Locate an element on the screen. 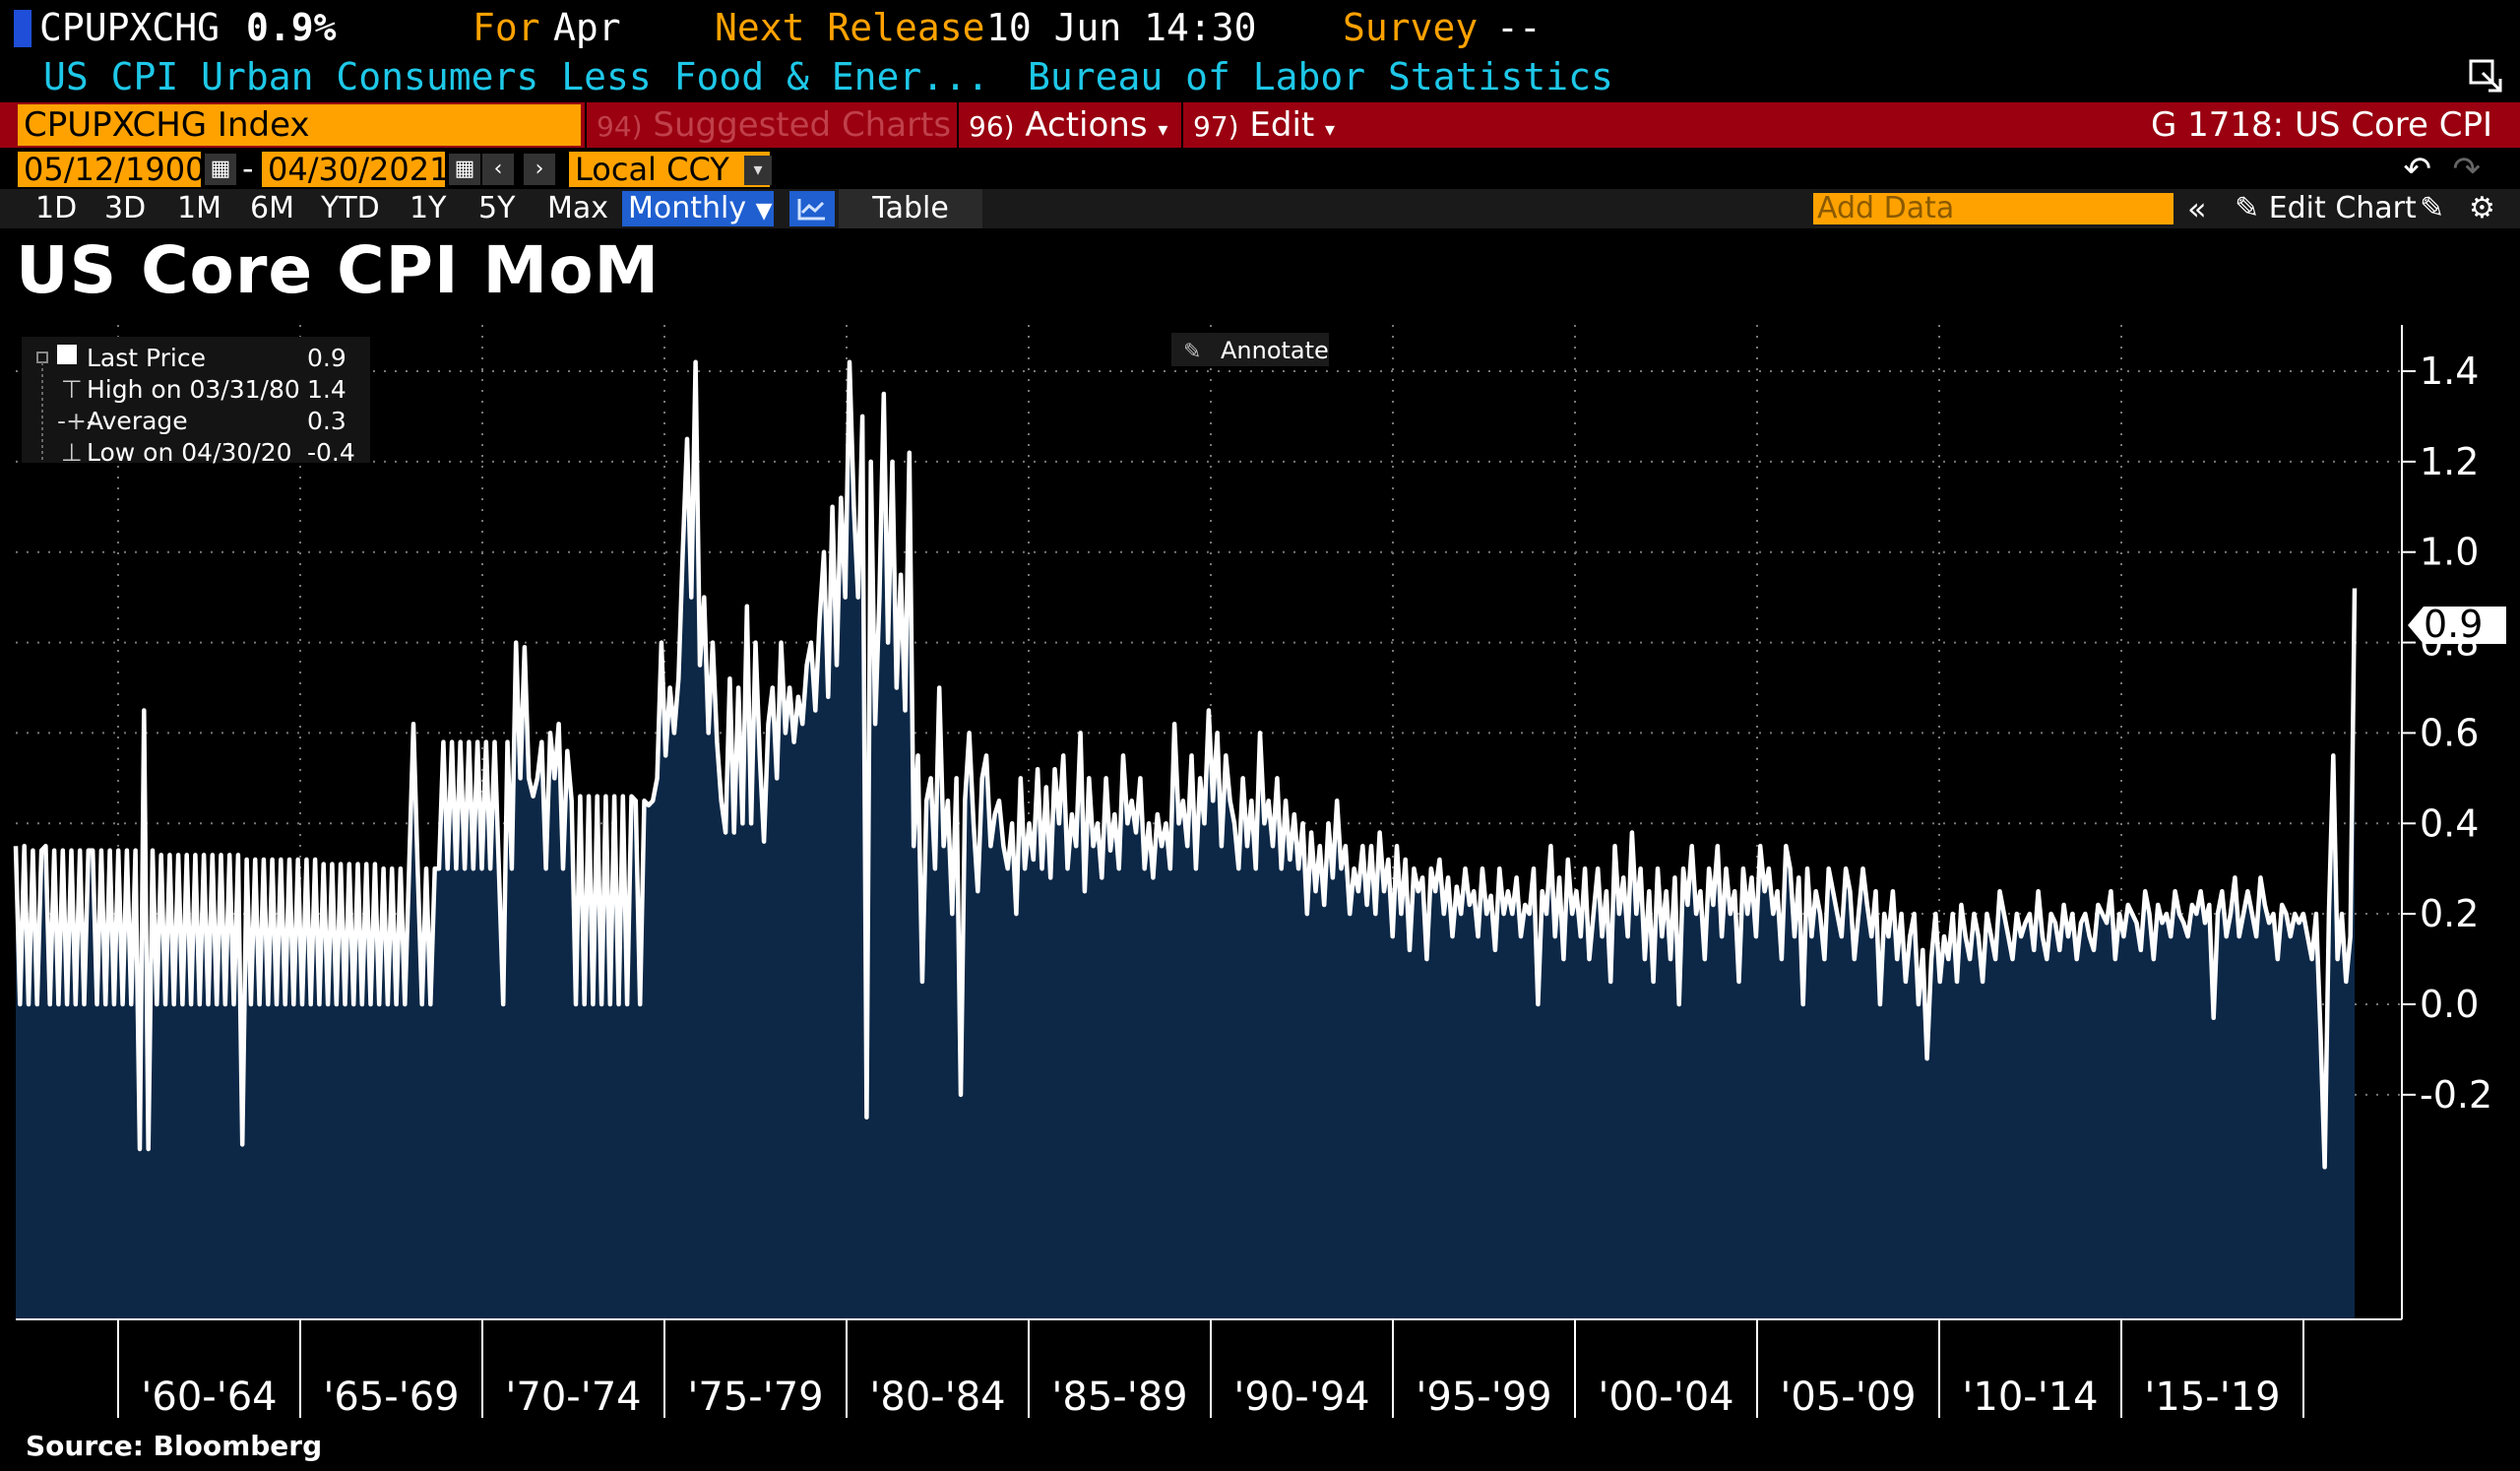 The width and height of the screenshot is (2520, 1471). annotate-button: ✎ Annotate is located at coordinates (1250, 349).